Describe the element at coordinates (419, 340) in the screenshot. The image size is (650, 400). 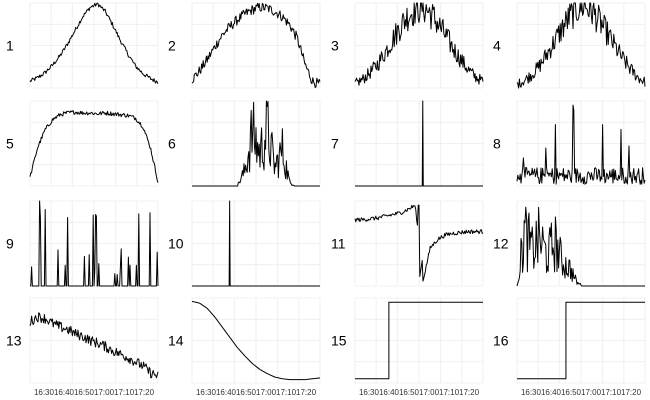
I see `panel-15-series-line` at that location.